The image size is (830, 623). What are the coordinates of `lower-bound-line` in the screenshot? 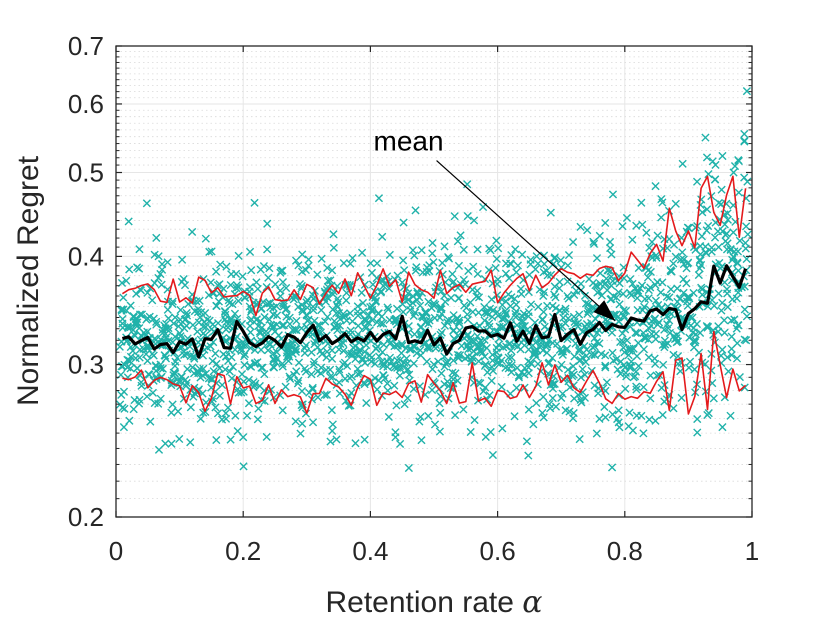 It's located at (434, 372).